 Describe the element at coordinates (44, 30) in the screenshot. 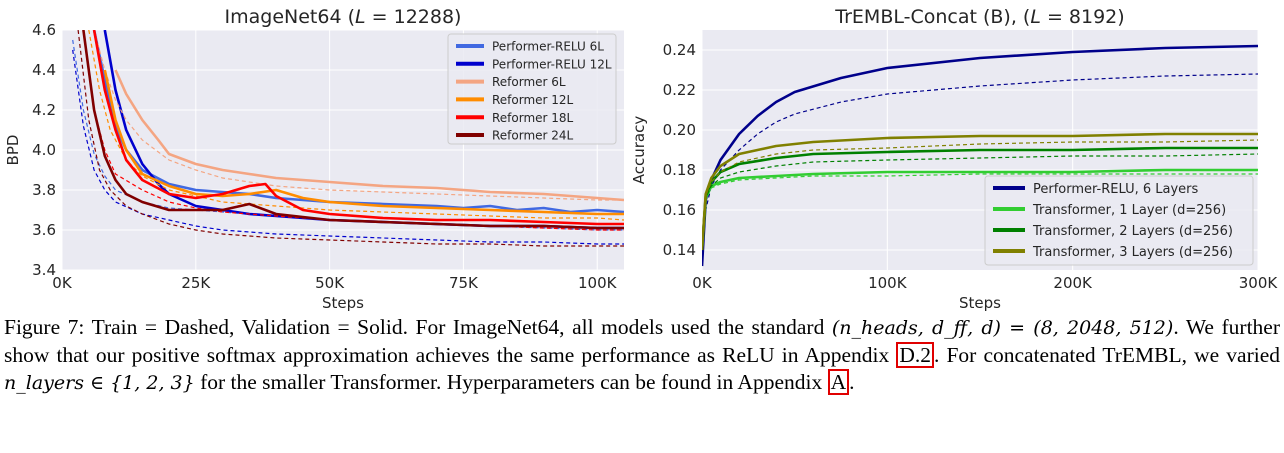

I see `y-tick-label: 4.6` at that location.